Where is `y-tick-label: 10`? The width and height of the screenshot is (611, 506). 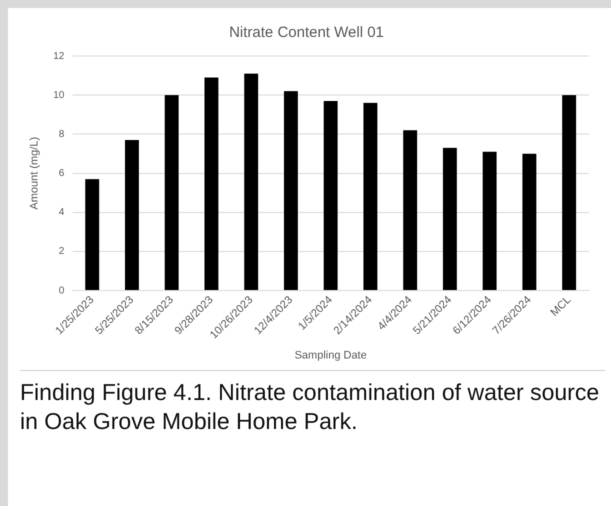 y-tick-label: 10 is located at coordinates (59, 95).